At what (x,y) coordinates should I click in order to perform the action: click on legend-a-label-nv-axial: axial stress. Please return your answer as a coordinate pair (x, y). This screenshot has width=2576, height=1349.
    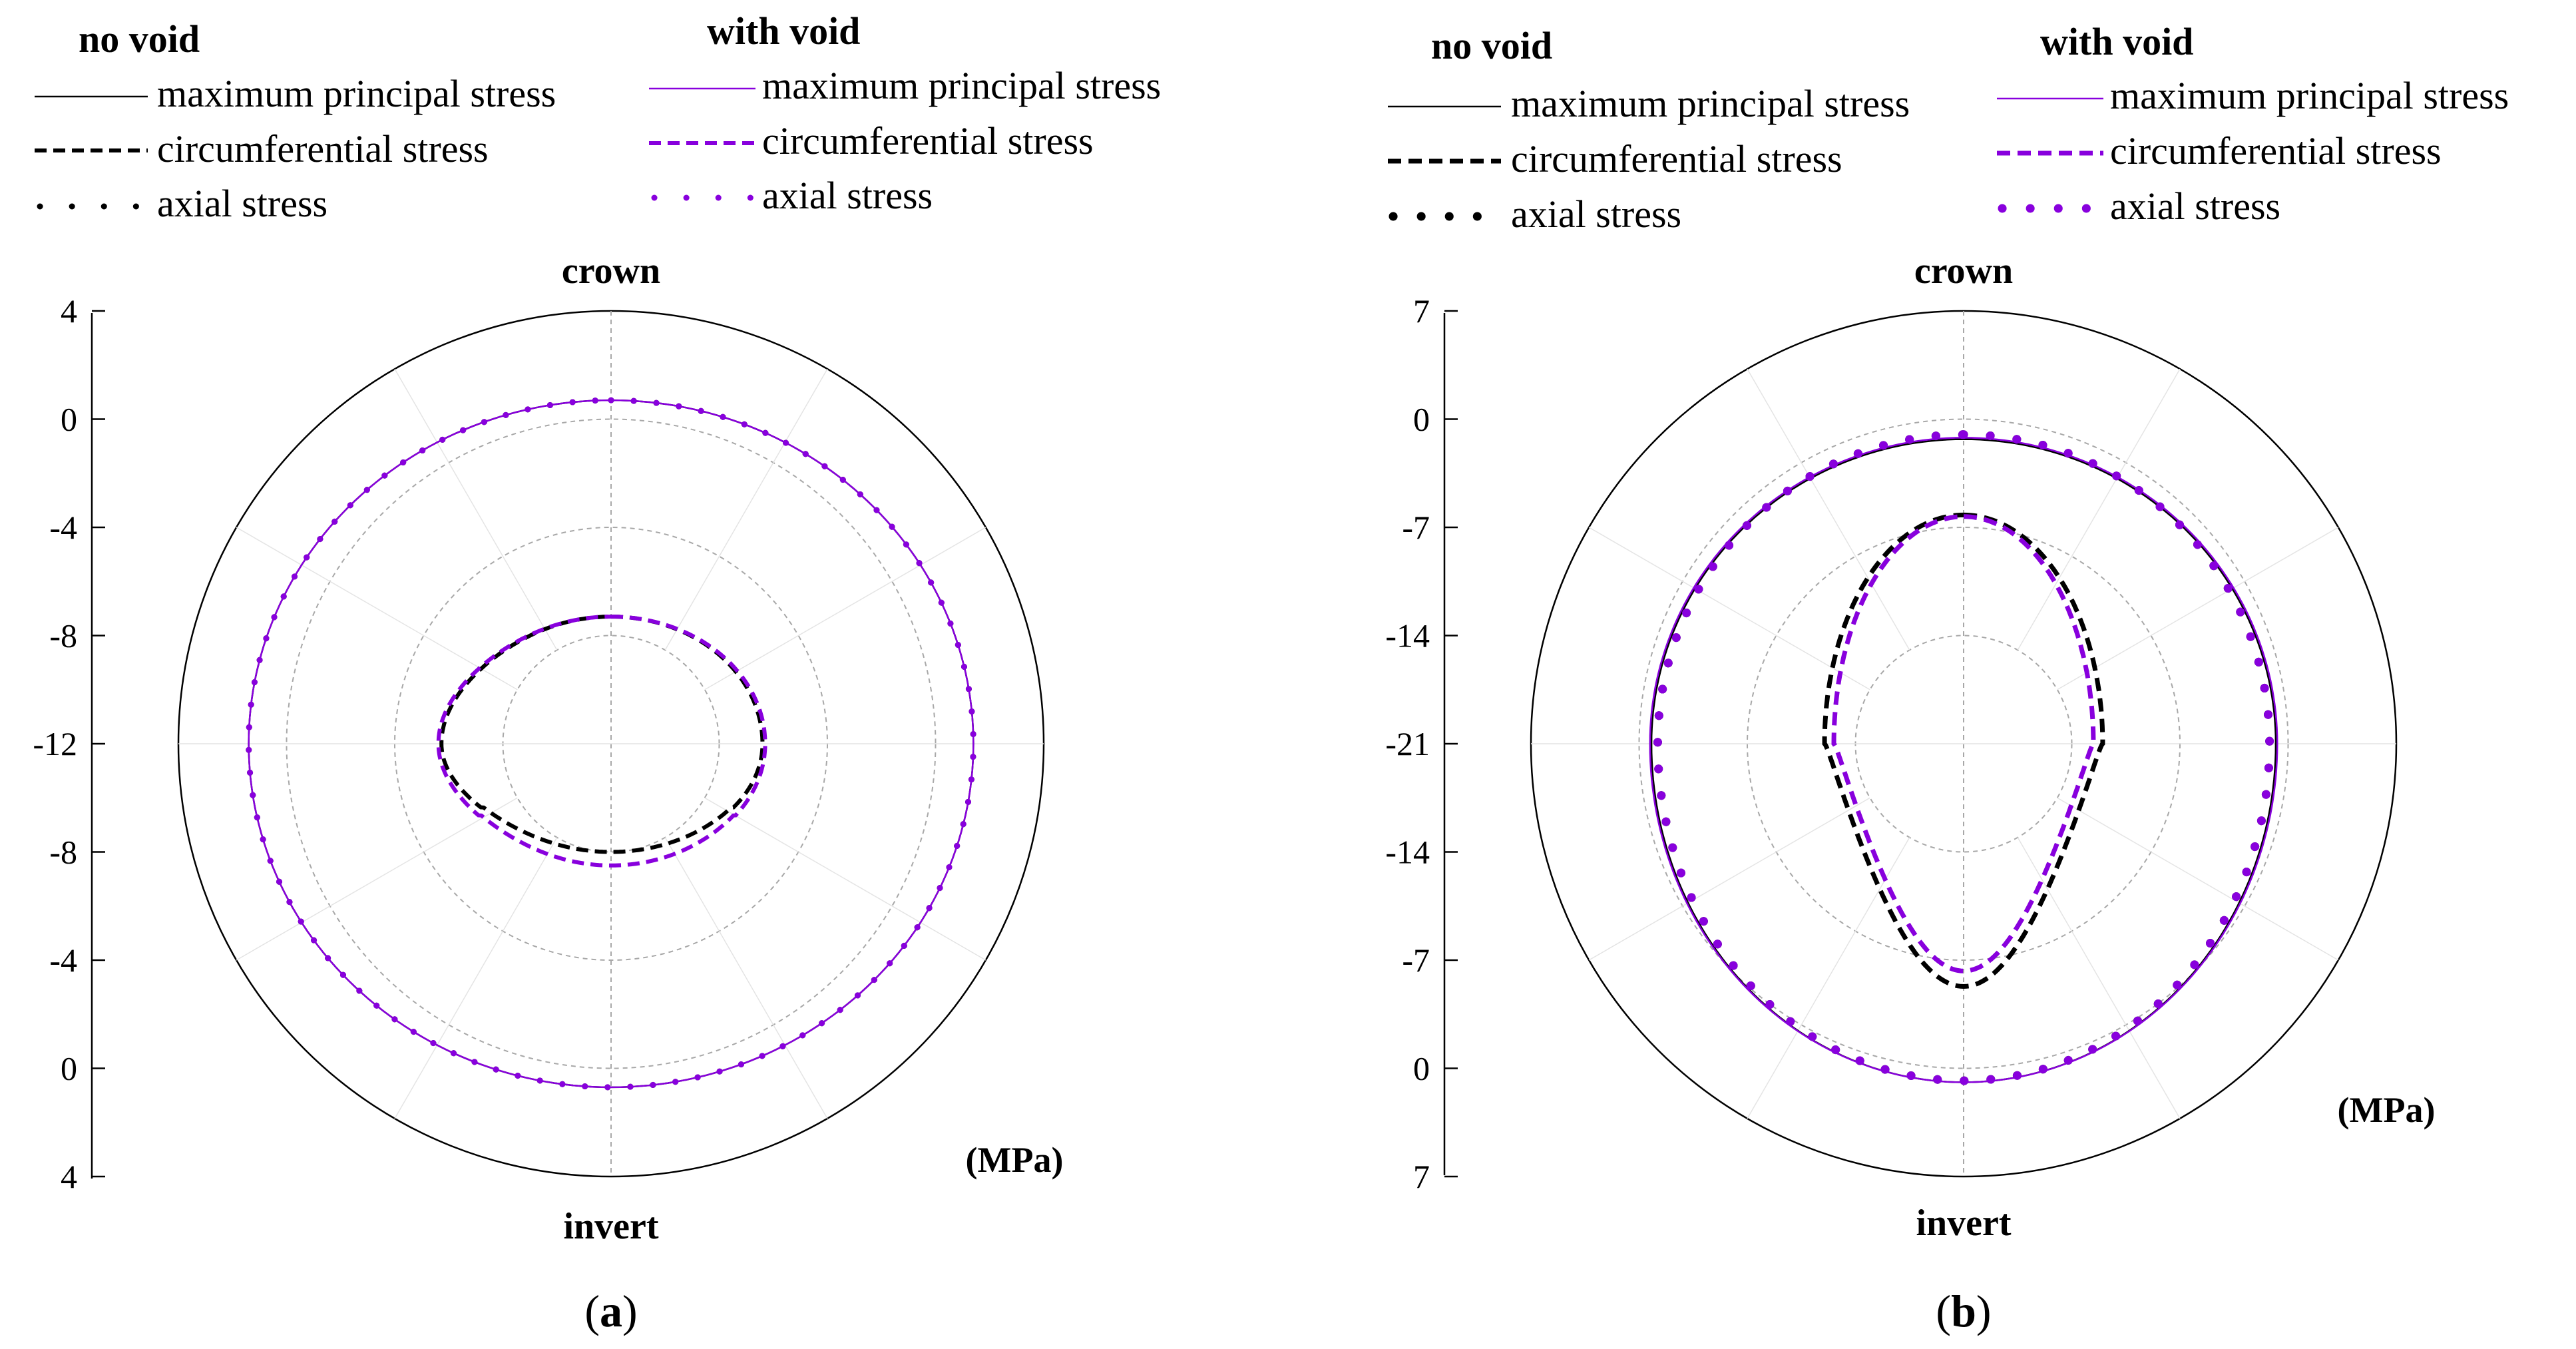
    Looking at the image, I should click on (242, 203).